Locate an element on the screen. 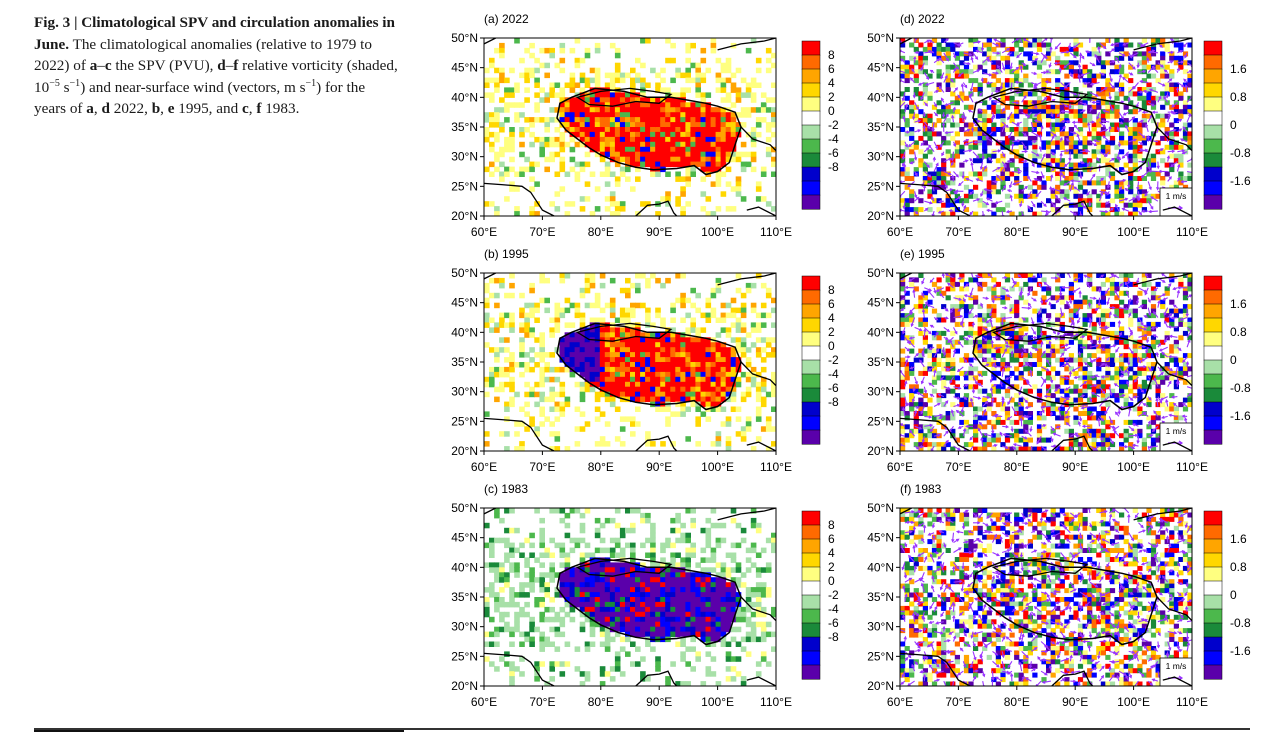 Image resolution: width=1282 pixels, height=754 pixels. panel-title: (a) 2022 is located at coordinates (506, 19).